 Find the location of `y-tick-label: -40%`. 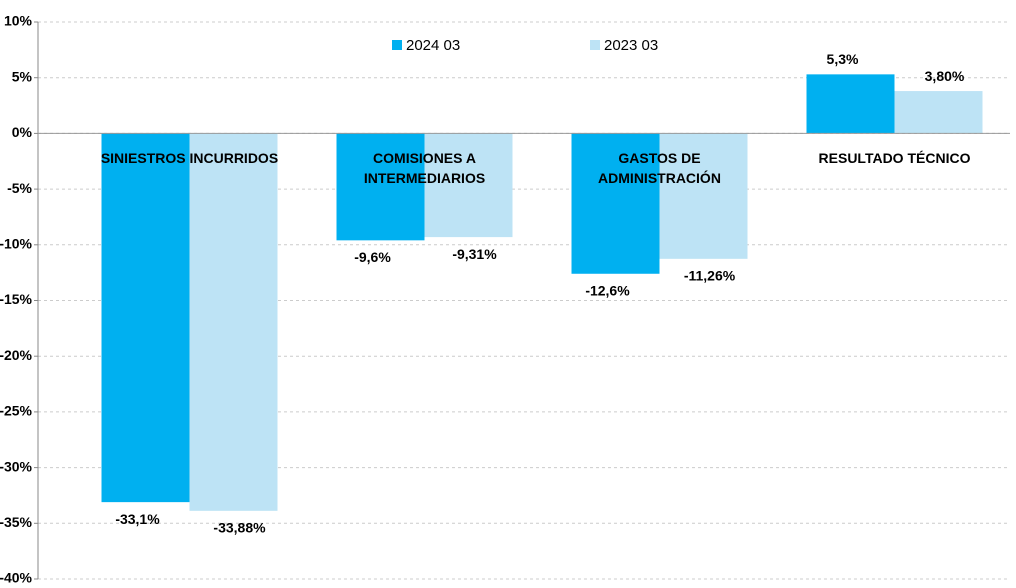

y-tick-label: -40% is located at coordinates (16, 578).